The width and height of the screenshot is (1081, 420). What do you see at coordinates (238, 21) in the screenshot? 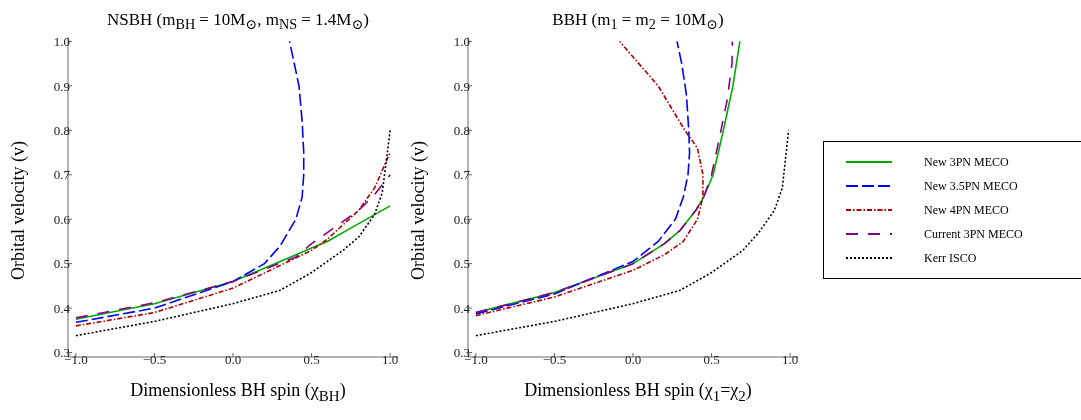
I see `chart-title: NSBH (m$_{BH}$ = 10M$_{⊙}$, m$_{NS}$ = 1.4M$_{⊙}$)` at bounding box center [238, 21].